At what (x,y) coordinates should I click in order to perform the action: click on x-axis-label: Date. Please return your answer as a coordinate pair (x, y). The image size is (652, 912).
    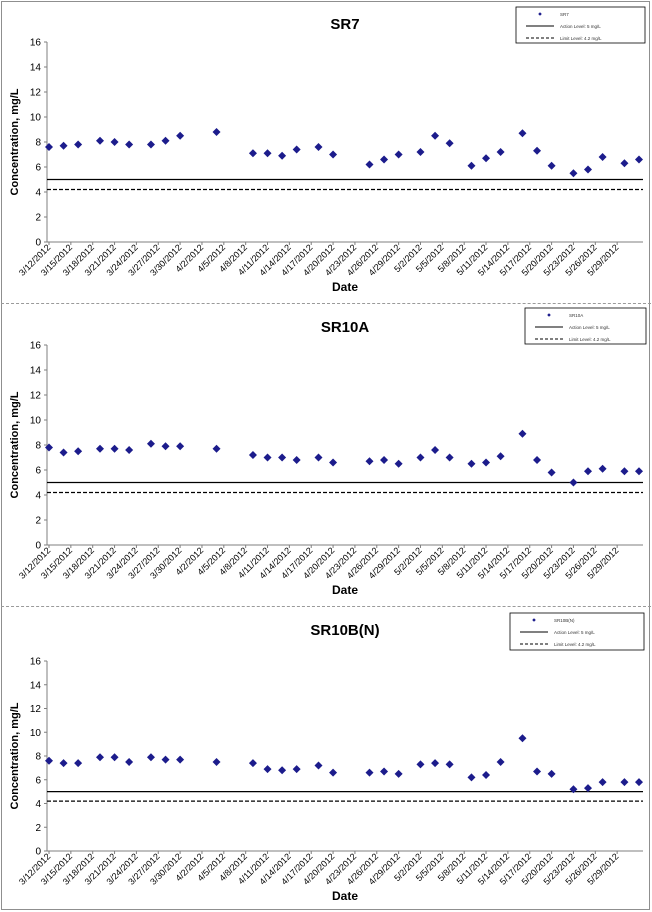
    Looking at the image, I should click on (345, 896).